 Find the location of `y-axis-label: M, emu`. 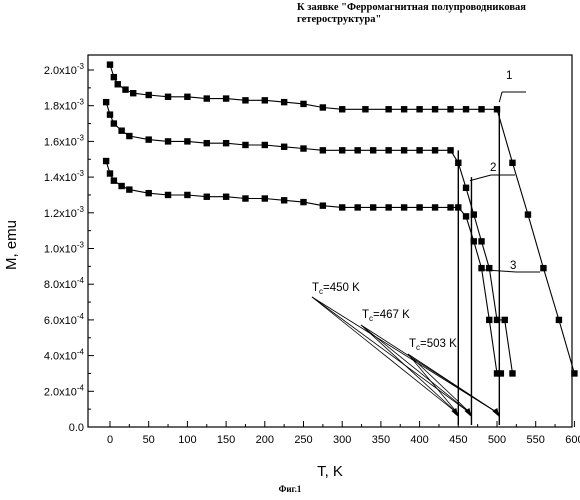

y-axis-label: M, emu is located at coordinates (11, 245).